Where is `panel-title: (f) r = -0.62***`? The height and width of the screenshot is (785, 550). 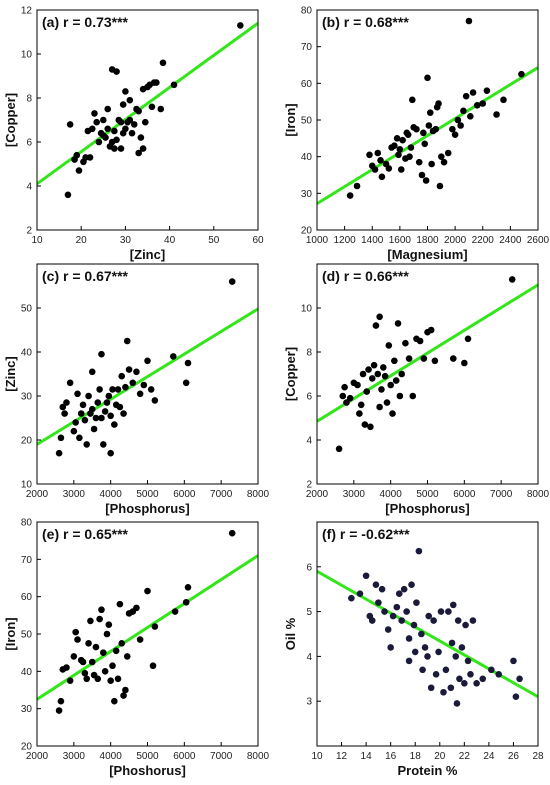
panel-title: (f) r = -0.62*** is located at coordinates (366, 534).